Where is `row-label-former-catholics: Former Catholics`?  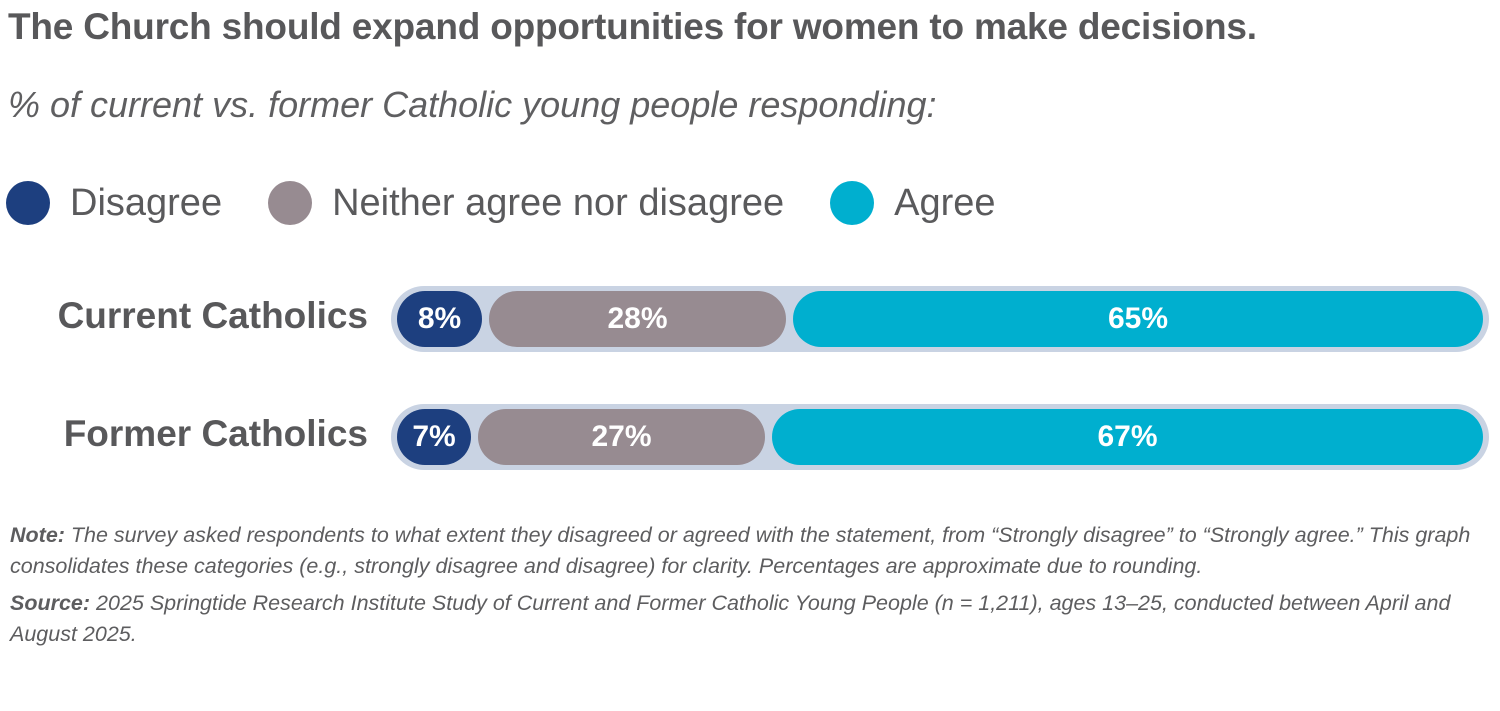
row-label-former-catholics: Former Catholics is located at coordinates (215, 433).